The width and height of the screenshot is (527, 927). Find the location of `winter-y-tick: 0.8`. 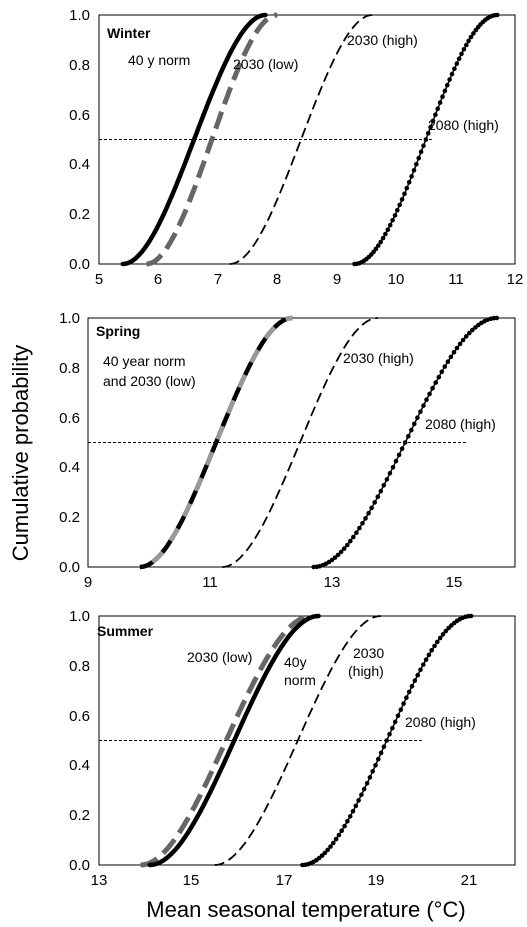

winter-y-tick: 0.8 is located at coordinates (79, 65).